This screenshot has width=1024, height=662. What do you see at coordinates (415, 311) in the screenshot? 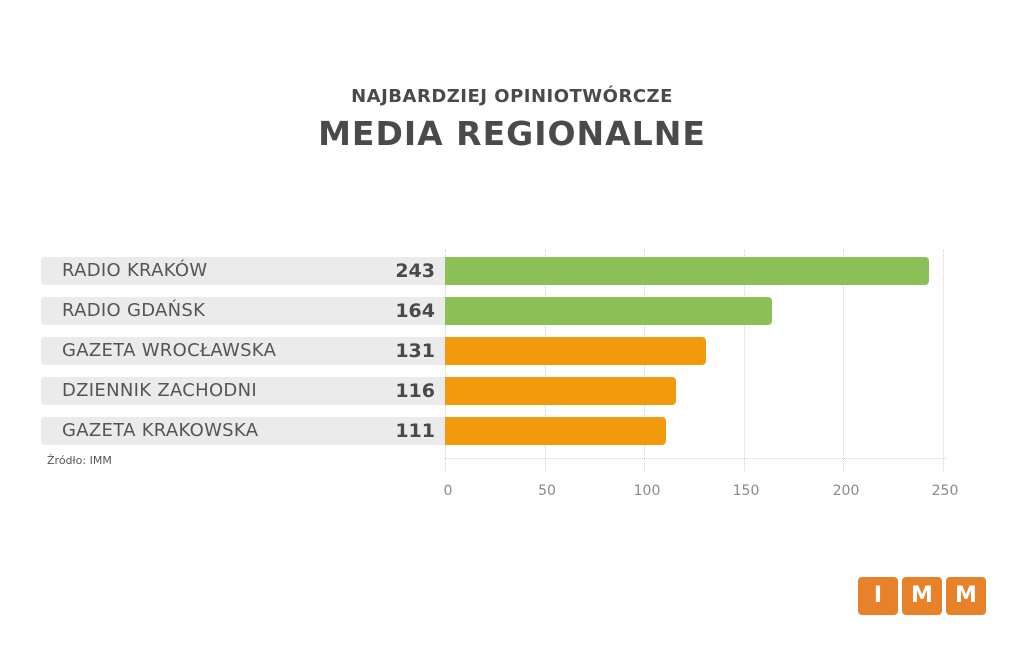
I see `value-label: 164` at bounding box center [415, 311].